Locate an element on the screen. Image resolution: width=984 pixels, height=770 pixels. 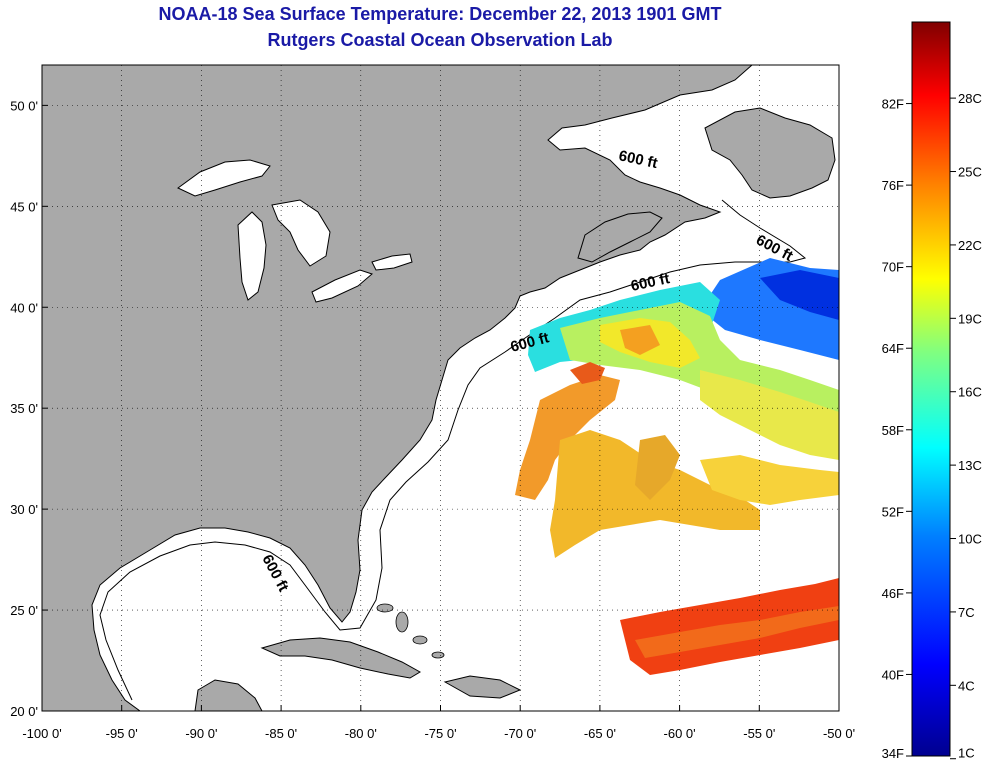
lake-ontario is located at coordinates (392, 262).